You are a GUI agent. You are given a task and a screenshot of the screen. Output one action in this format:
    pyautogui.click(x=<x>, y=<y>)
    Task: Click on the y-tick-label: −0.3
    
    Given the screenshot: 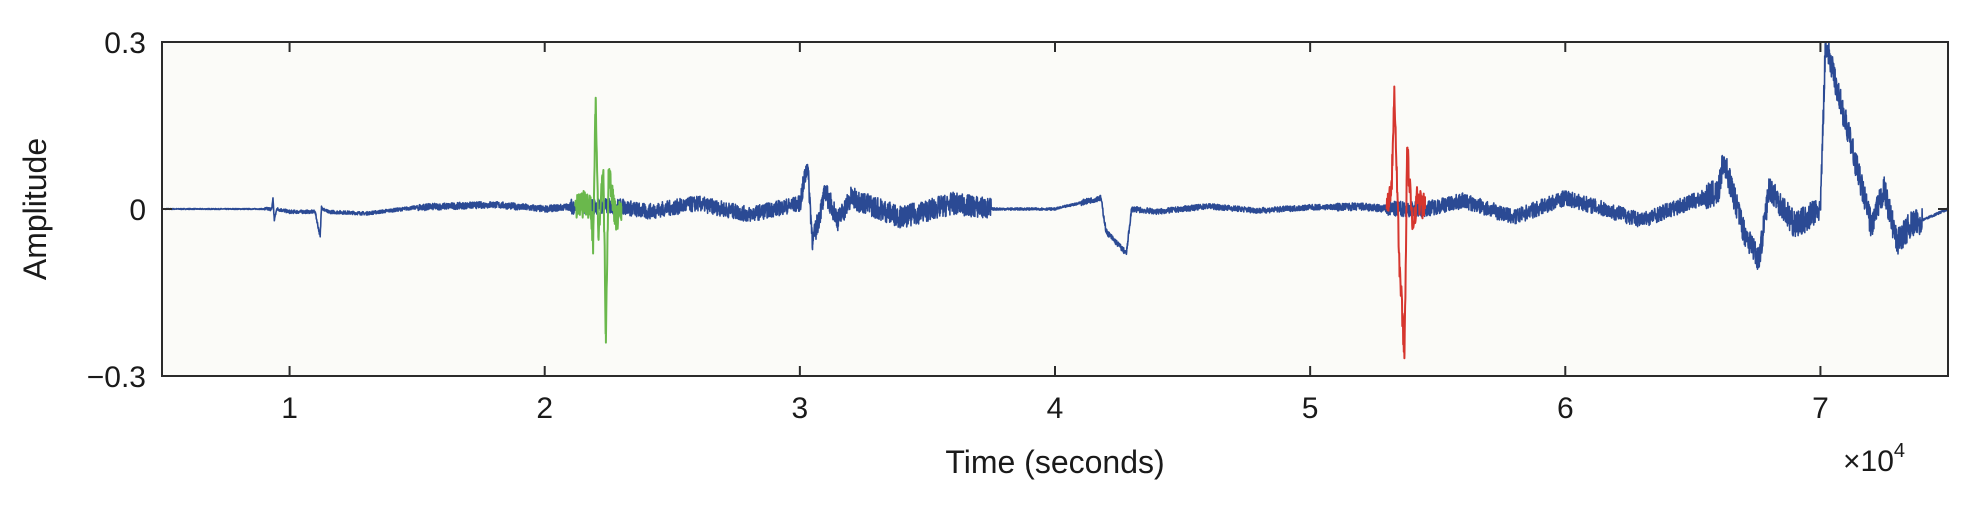 What is the action you would take?
    pyautogui.click(x=116, y=377)
    